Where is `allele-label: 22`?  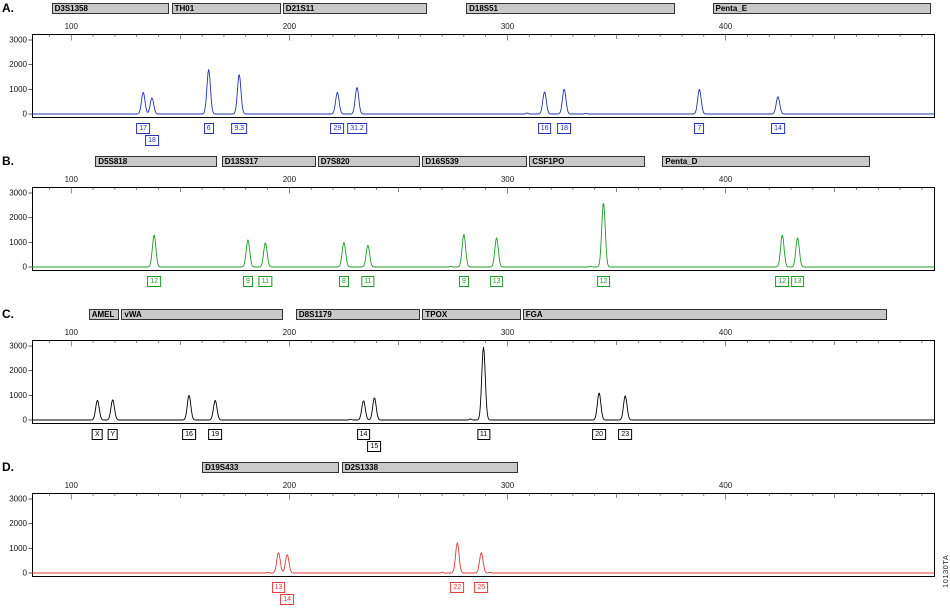 allele-label: 22 is located at coordinates (457, 587).